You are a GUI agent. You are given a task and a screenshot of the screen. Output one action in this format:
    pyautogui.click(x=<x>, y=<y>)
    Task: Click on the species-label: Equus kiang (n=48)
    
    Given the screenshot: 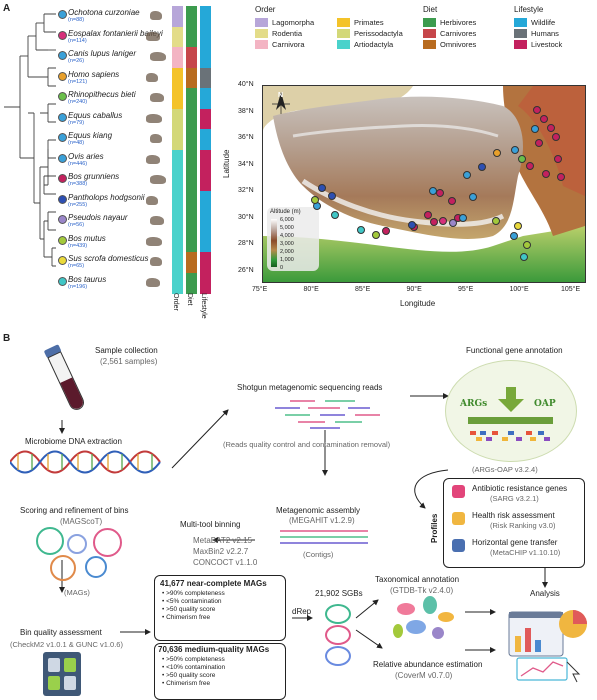 What is the action you would take?
    pyautogui.click(x=90, y=138)
    